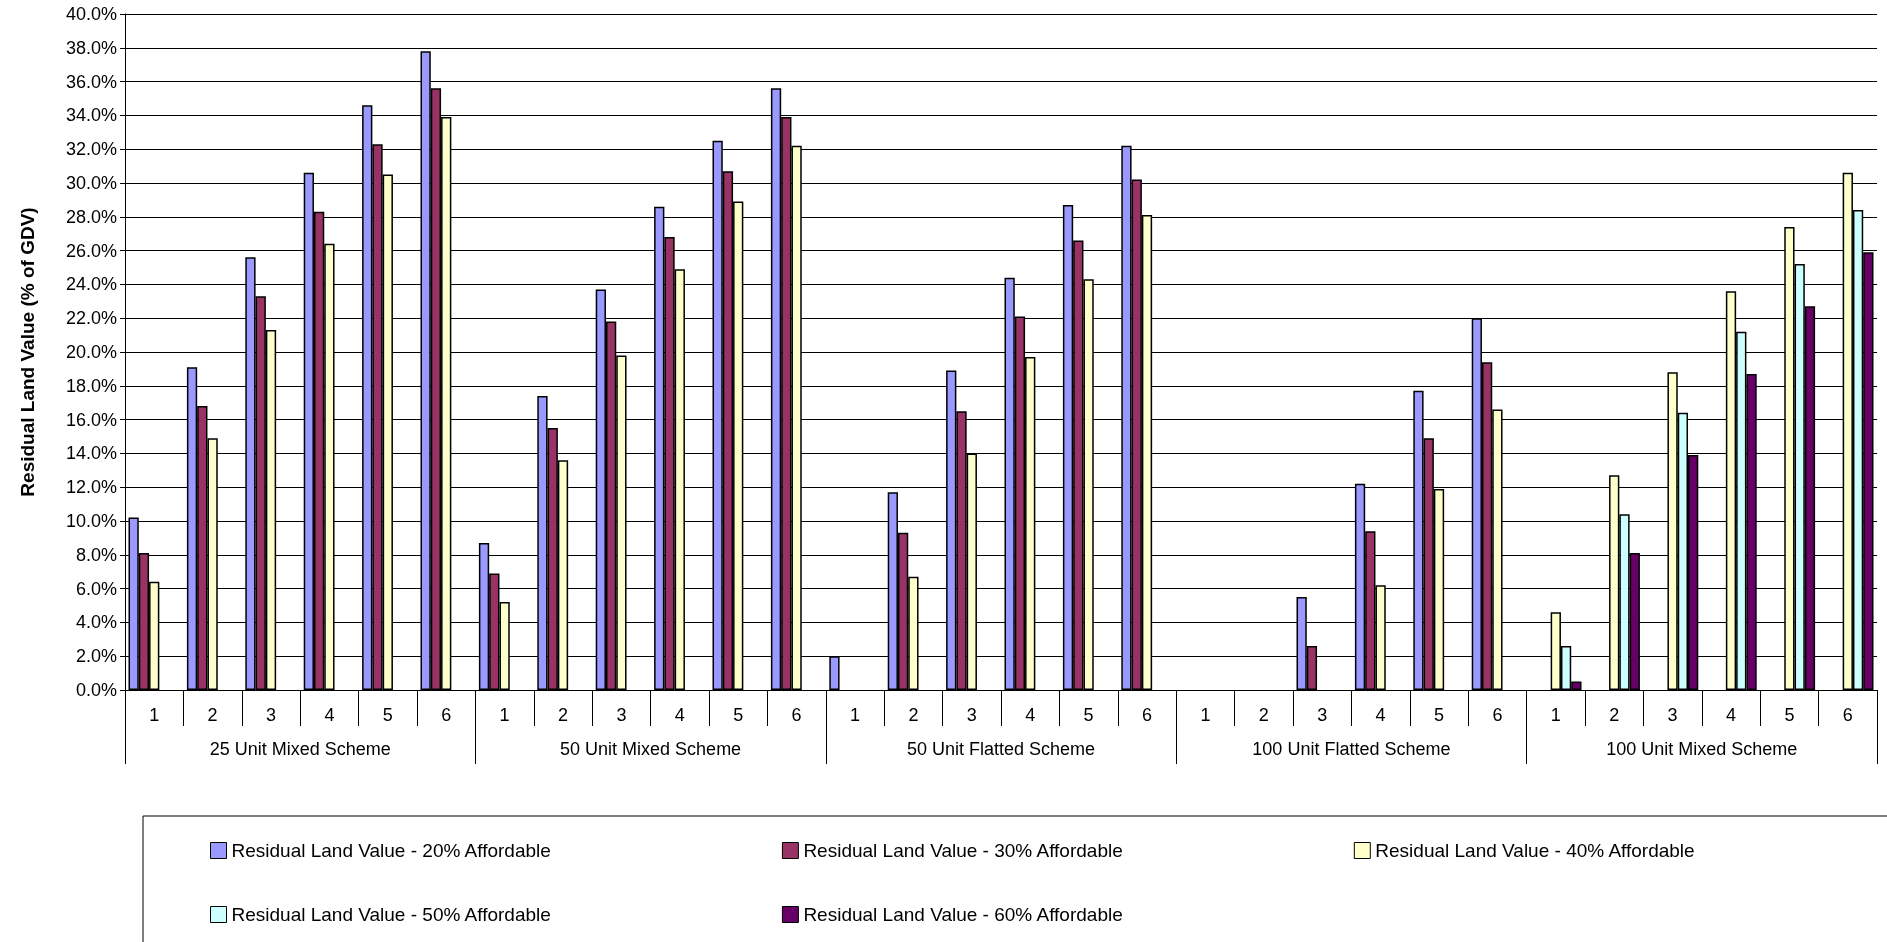  Describe the element at coordinates (91, 385) in the screenshot. I see `y-tick-label: 18.0%` at that location.